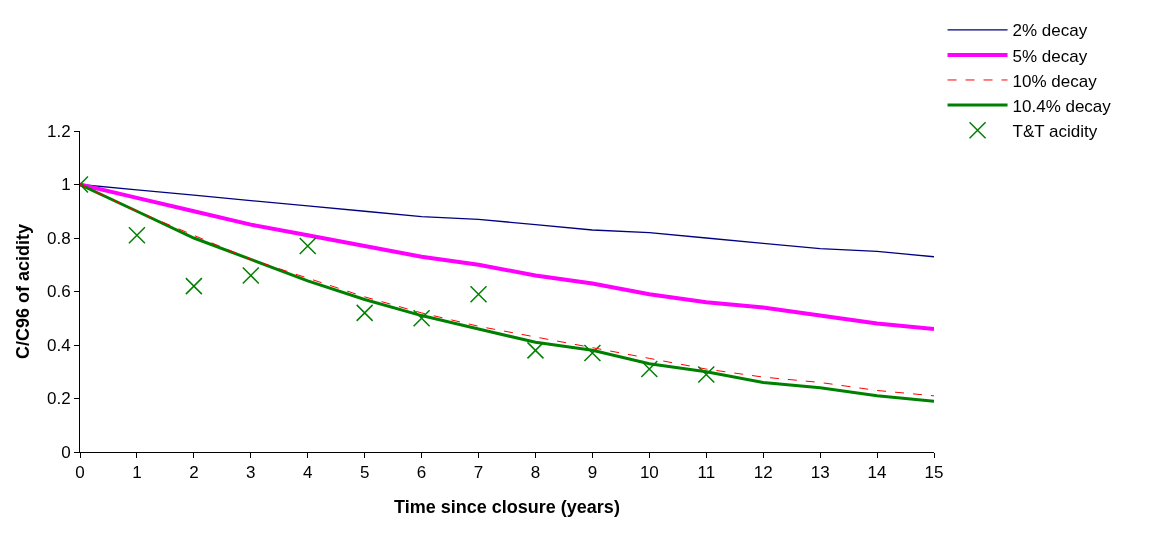 Image resolution: width=1159 pixels, height=544 pixels. Describe the element at coordinates (649, 473) in the screenshot. I see `x-tick-label: 10` at that location.